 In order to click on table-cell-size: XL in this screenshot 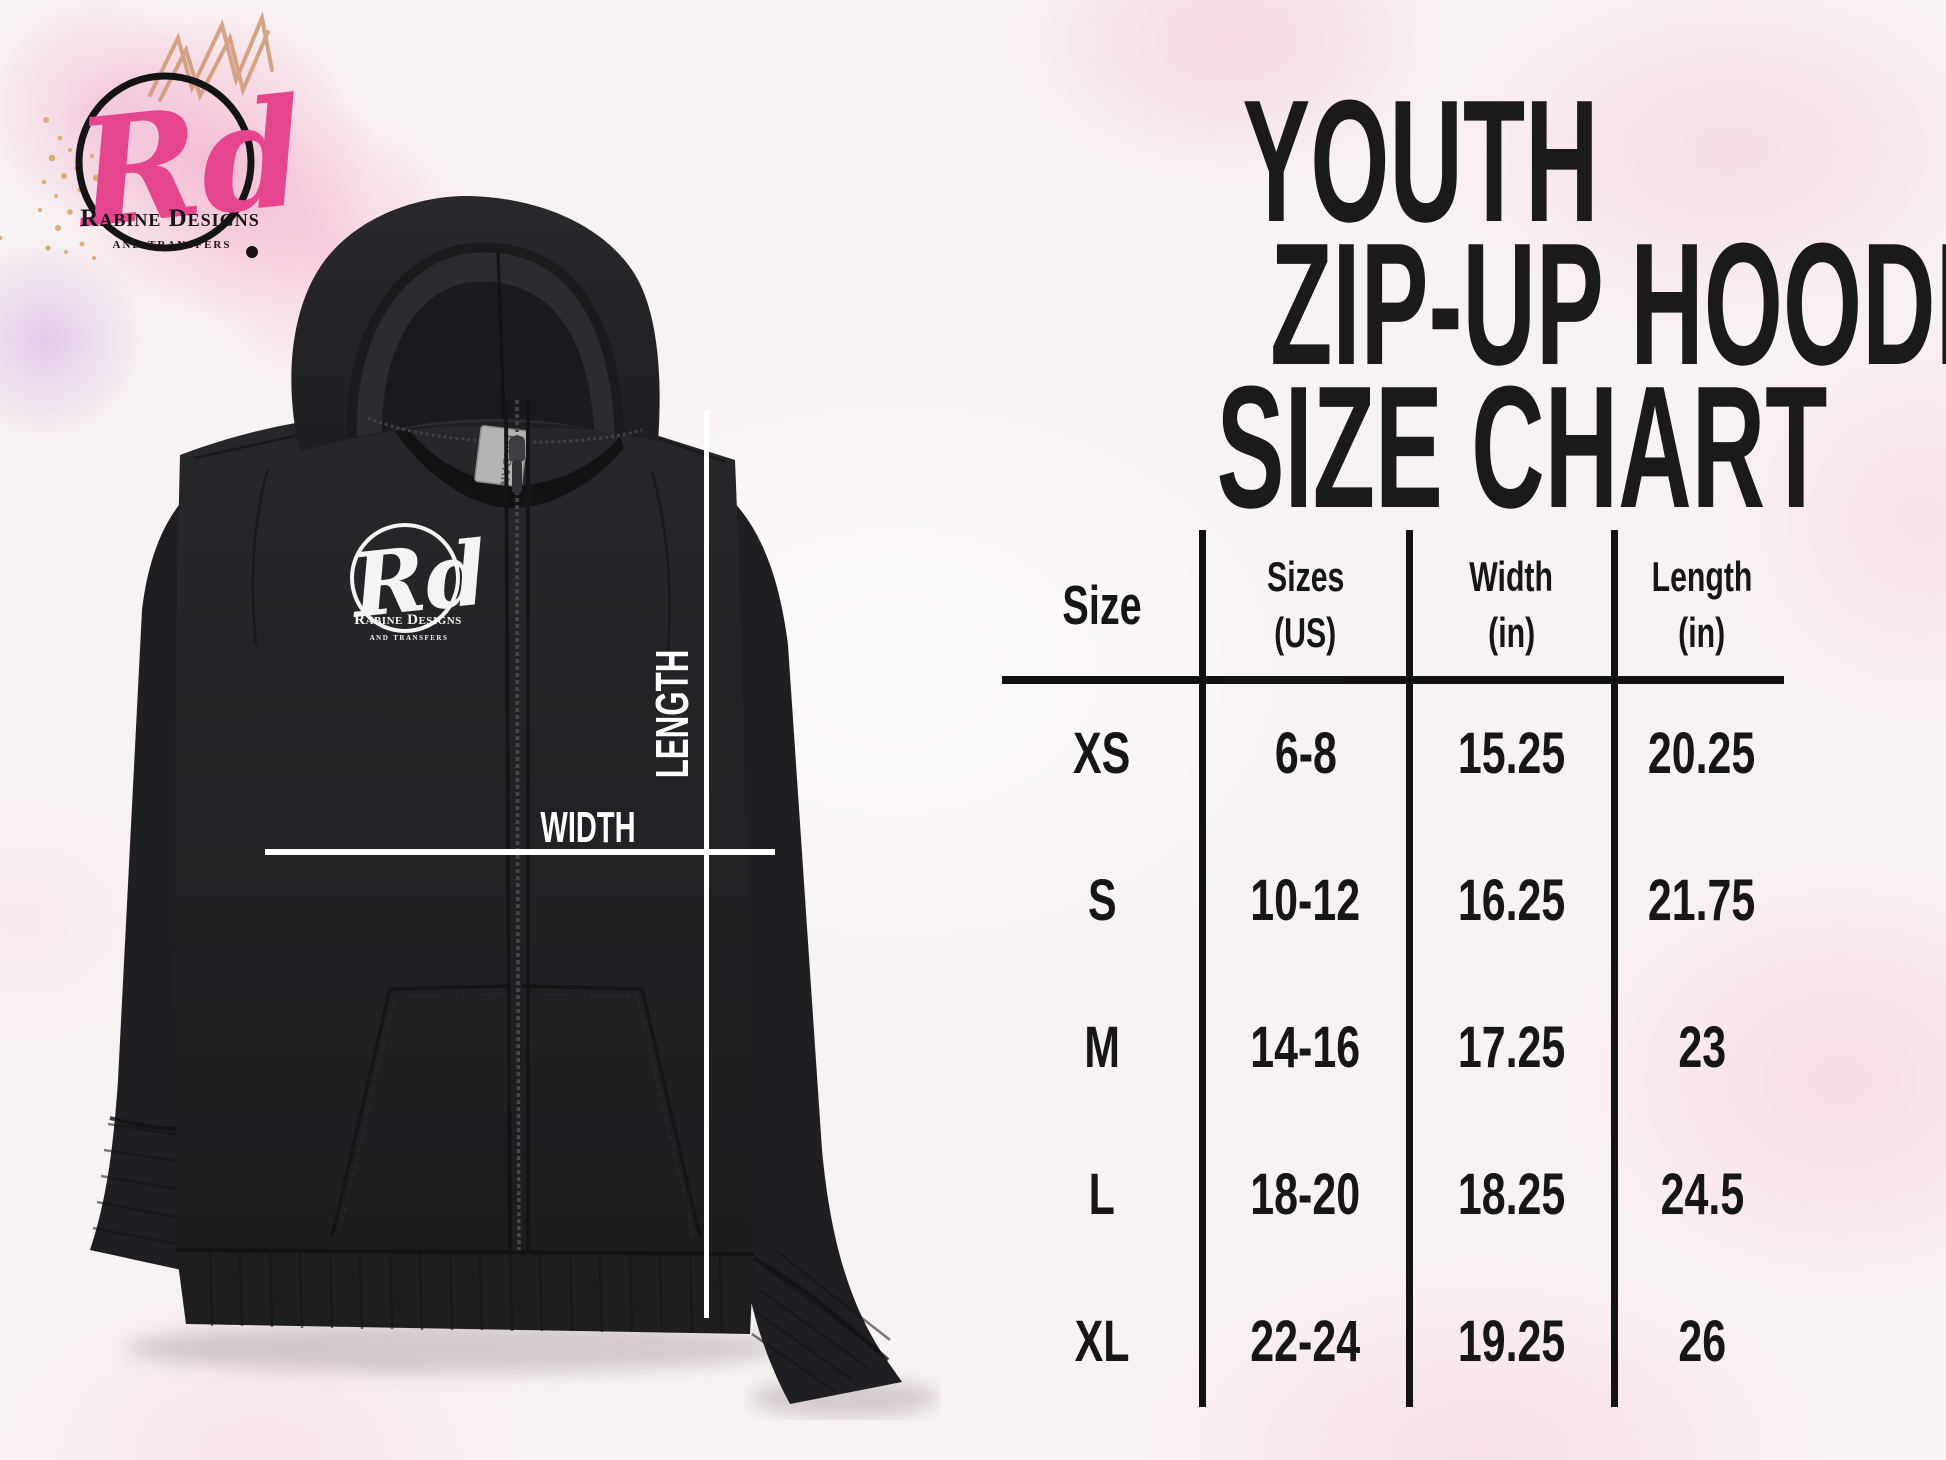, I will do `click(1102, 1341)`.